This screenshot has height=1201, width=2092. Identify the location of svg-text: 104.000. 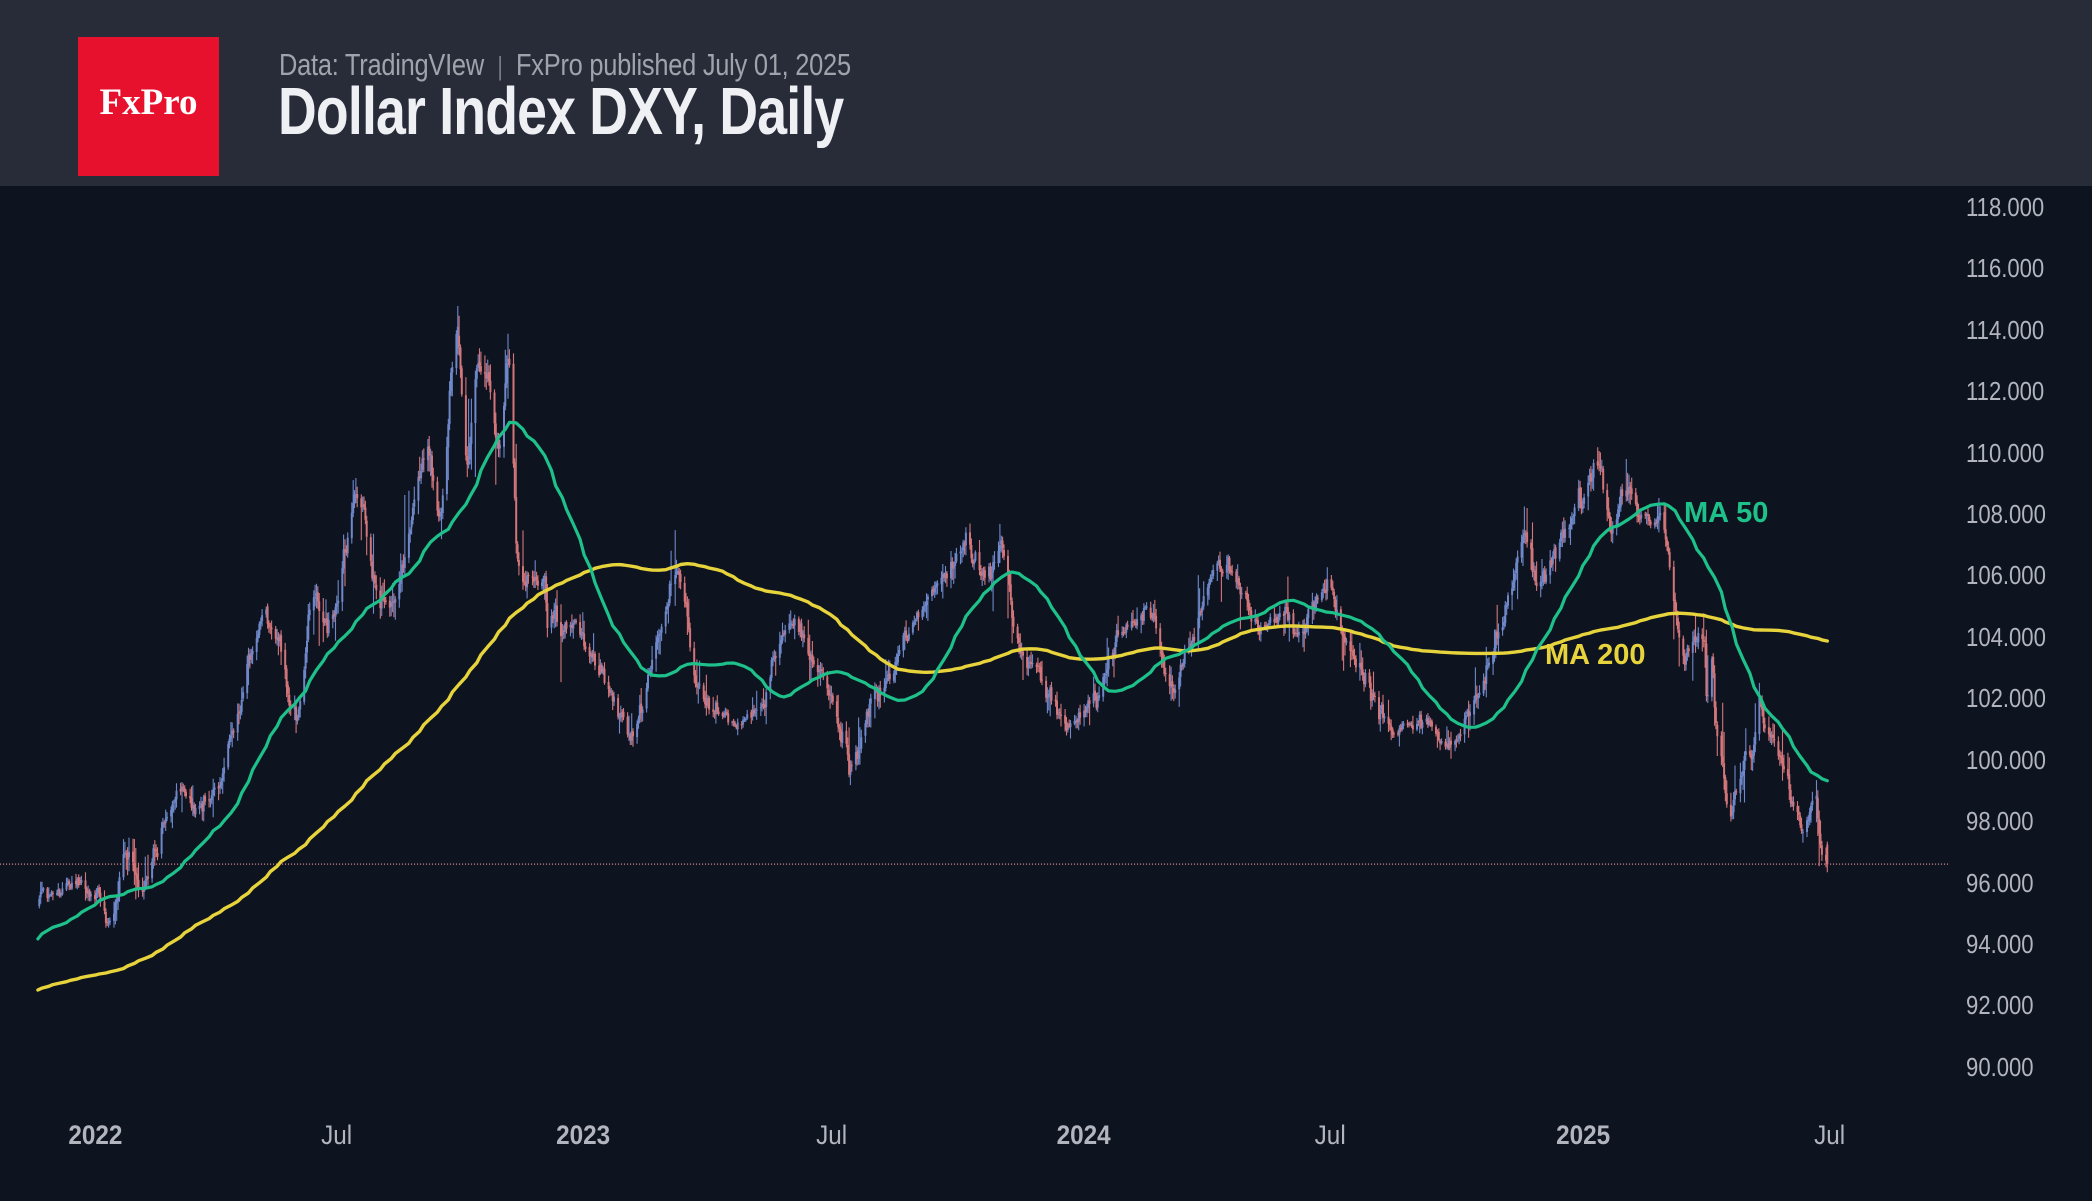
(2006, 637).